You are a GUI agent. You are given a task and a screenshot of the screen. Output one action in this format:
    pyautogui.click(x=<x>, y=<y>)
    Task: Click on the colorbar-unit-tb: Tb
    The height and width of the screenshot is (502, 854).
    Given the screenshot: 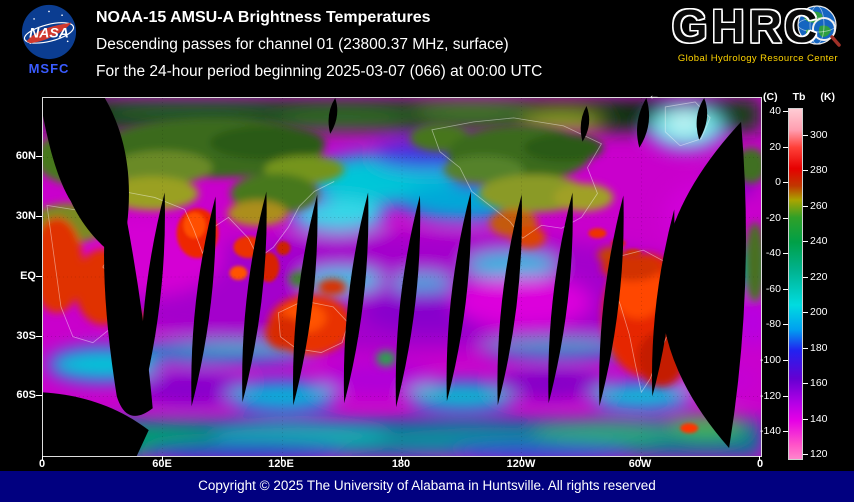 What is the action you would take?
    pyautogui.click(x=799, y=97)
    